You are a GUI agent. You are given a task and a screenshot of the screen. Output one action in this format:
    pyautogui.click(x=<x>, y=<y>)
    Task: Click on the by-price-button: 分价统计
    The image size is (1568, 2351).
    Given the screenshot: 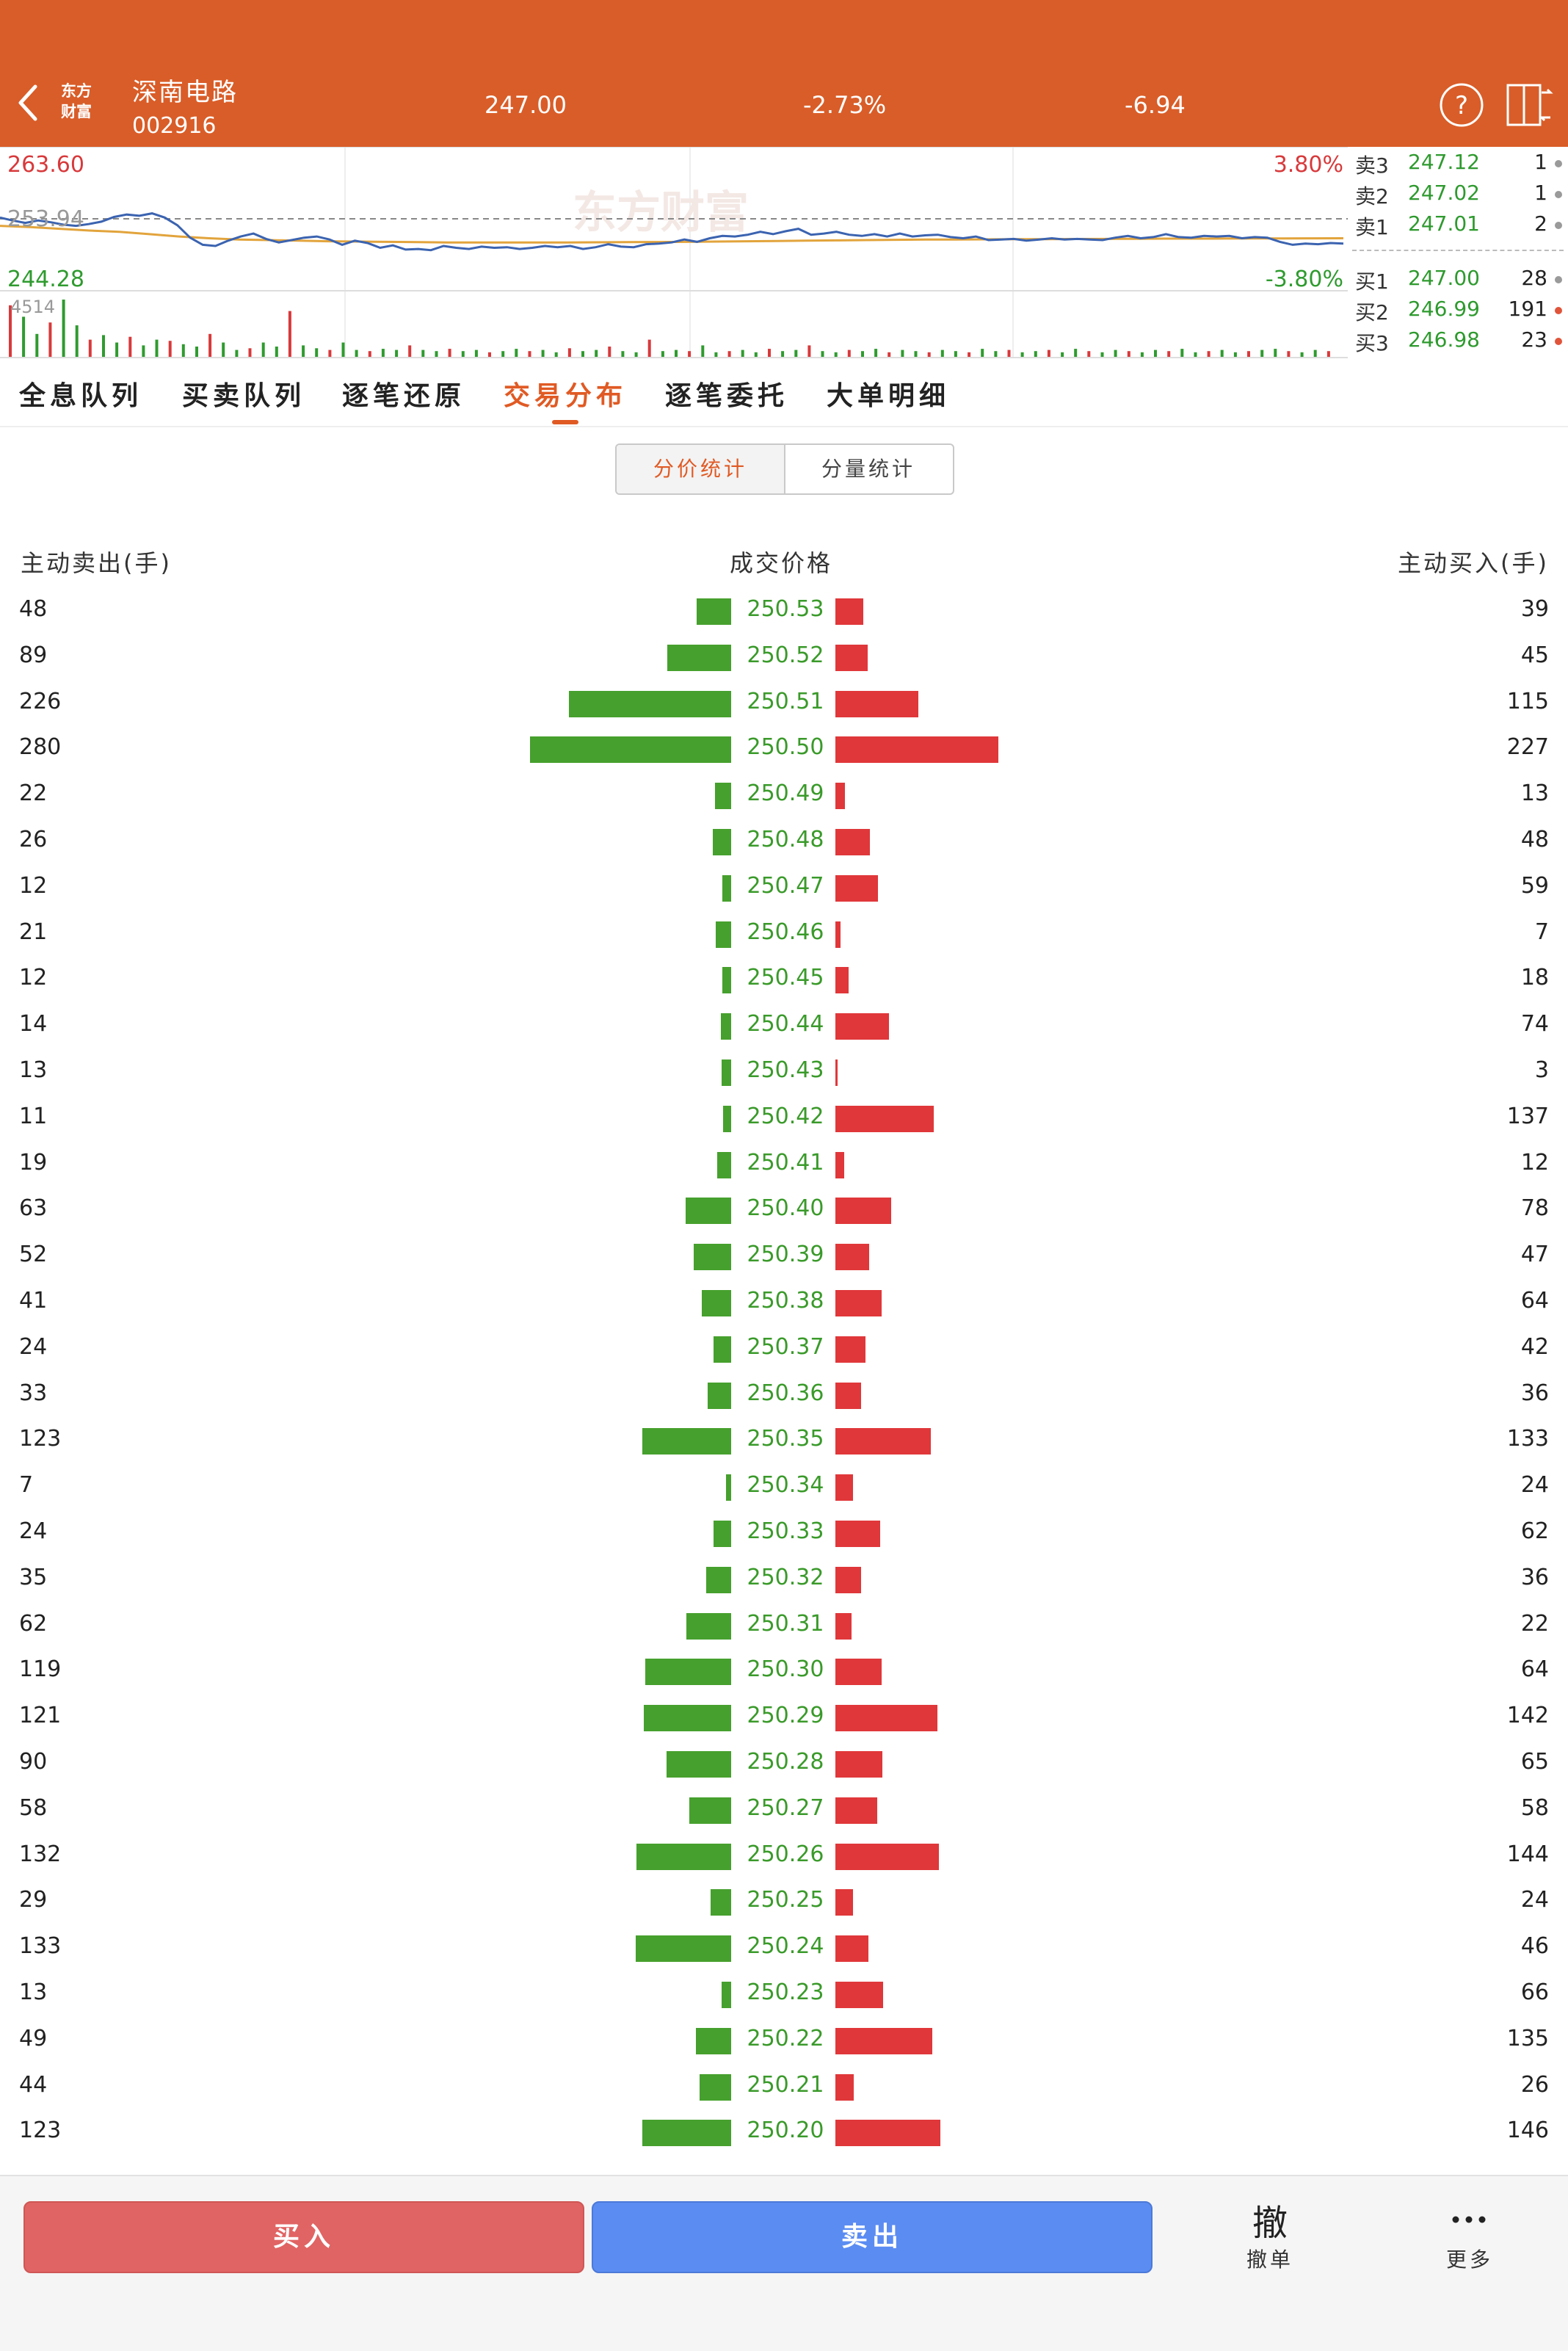 What is the action you would take?
    pyautogui.click(x=701, y=469)
    